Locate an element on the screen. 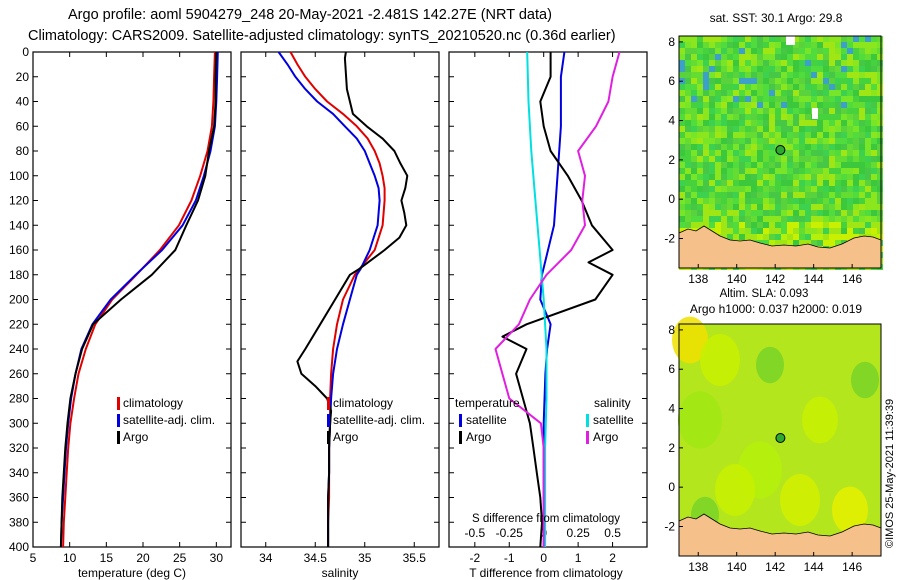 The width and height of the screenshot is (900, 580). xtick-label: 0 is located at coordinates (543, 558).